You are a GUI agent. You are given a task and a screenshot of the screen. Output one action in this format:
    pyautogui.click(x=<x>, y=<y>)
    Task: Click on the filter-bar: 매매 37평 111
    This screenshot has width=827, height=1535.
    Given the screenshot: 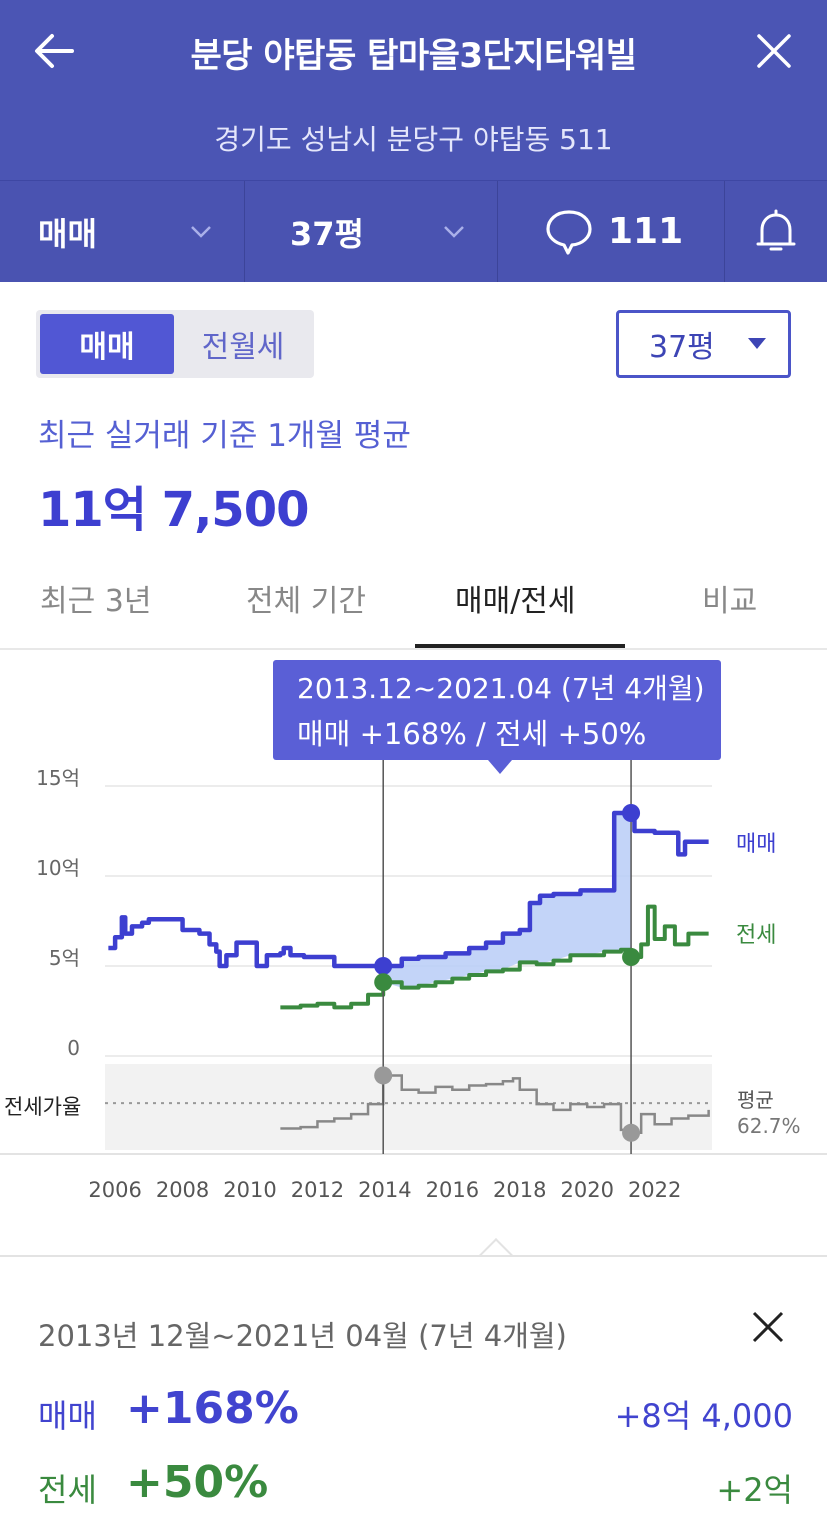 What is the action you would take?
    pyautogui.click(x=413, y=231)
    